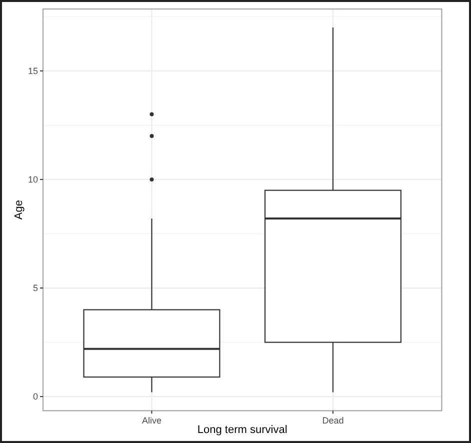  I want to click on y-tick-label: 15, so click(33, 71).